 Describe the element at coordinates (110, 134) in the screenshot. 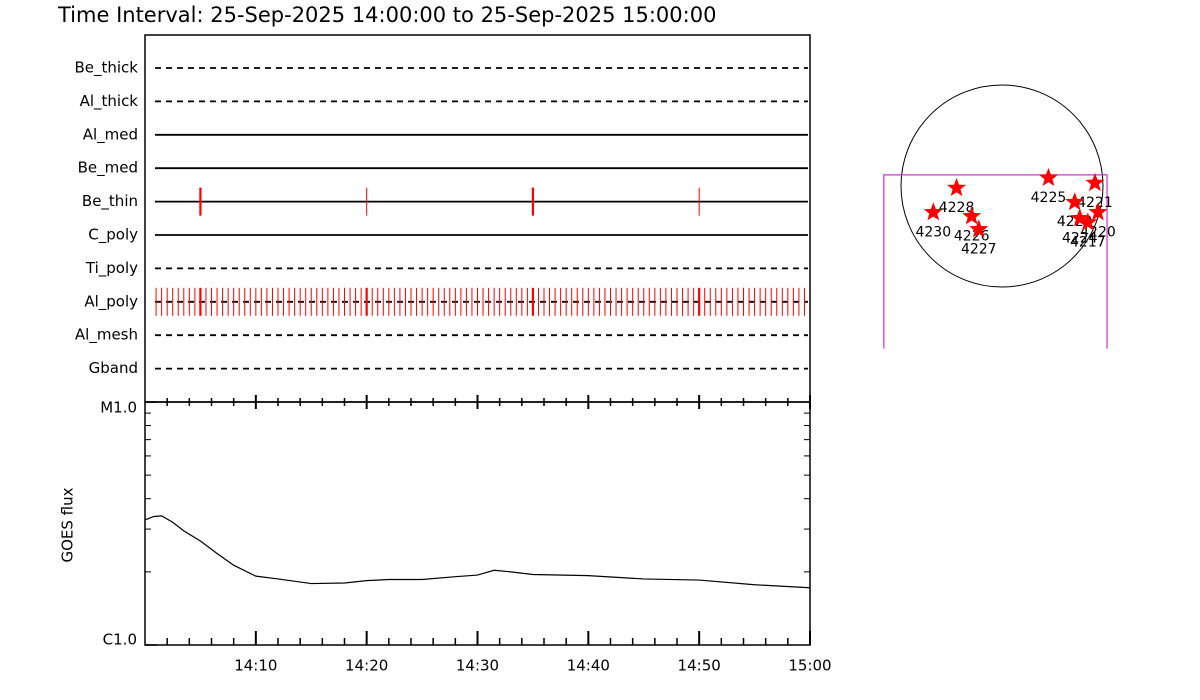

I see `row-label: Al_med` at that location.